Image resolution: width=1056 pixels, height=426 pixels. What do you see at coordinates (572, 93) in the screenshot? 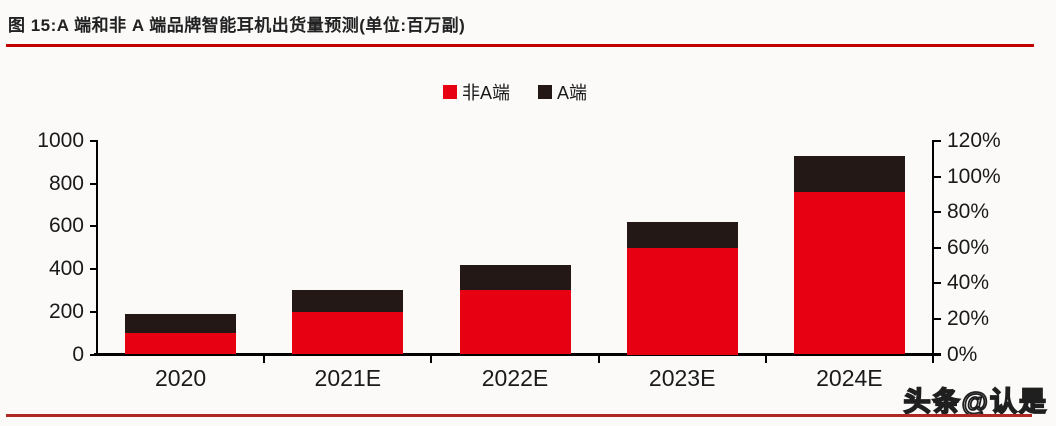
I see `legend-label: A端` at bounding box center [572, 93].